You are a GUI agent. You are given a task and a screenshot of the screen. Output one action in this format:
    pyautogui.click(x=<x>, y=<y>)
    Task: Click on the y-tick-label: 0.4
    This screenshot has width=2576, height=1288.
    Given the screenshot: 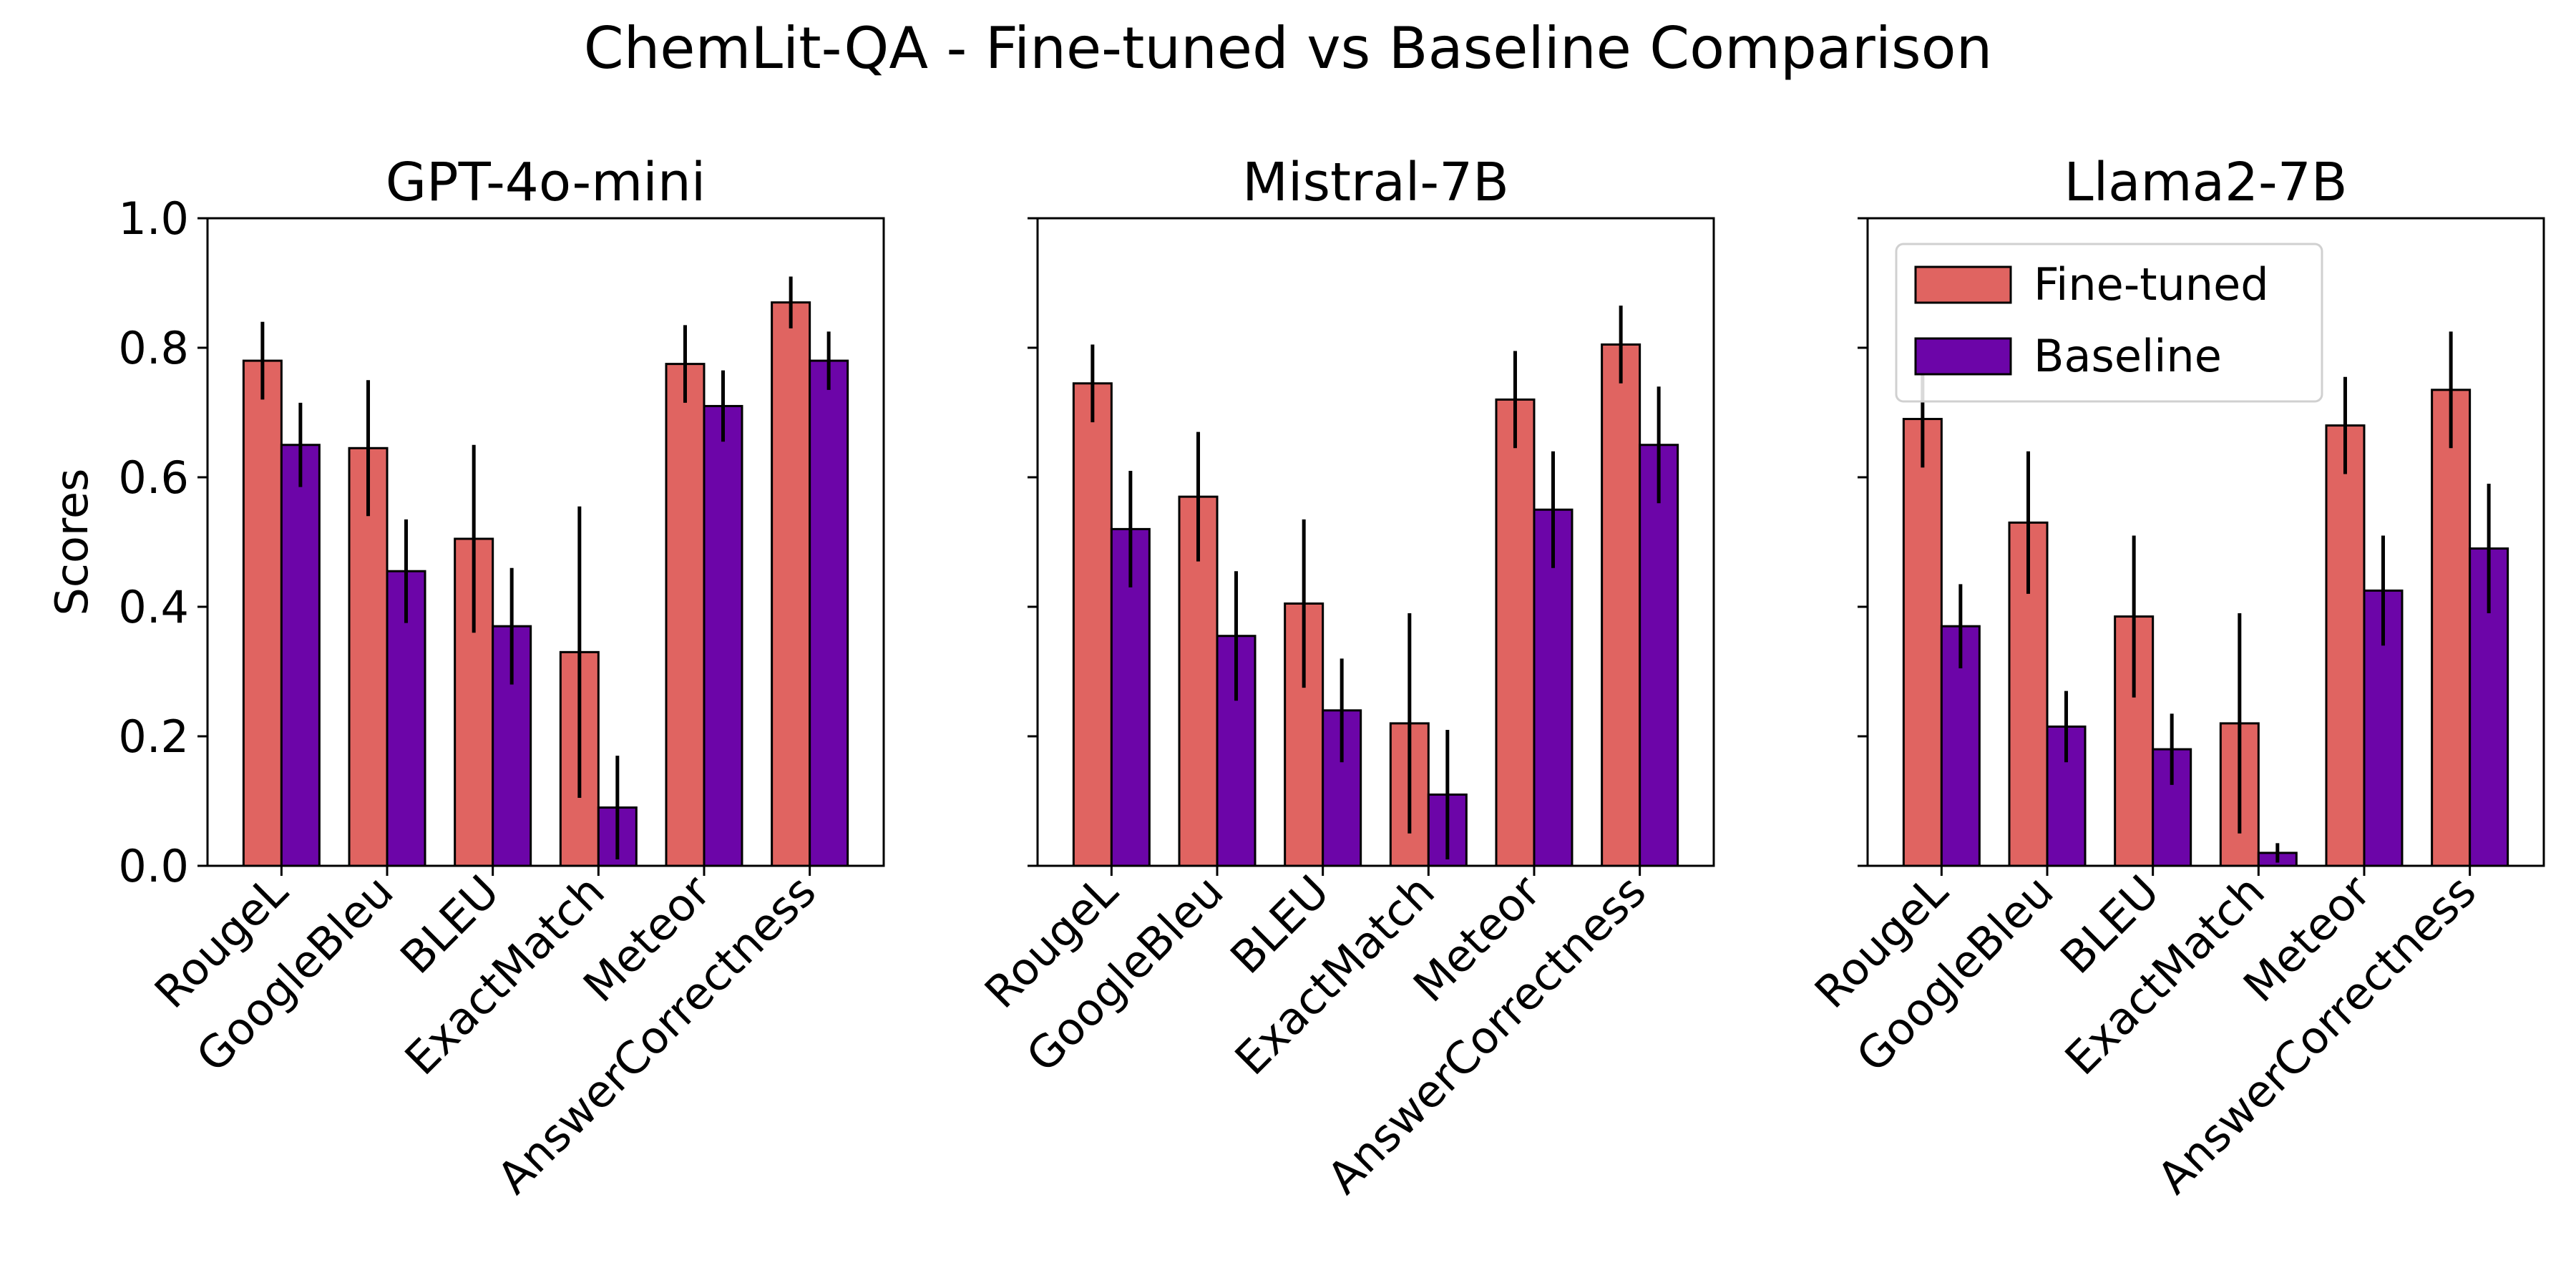 What is the action you would take?
    pyautogui.click(x=153, y=607)
    